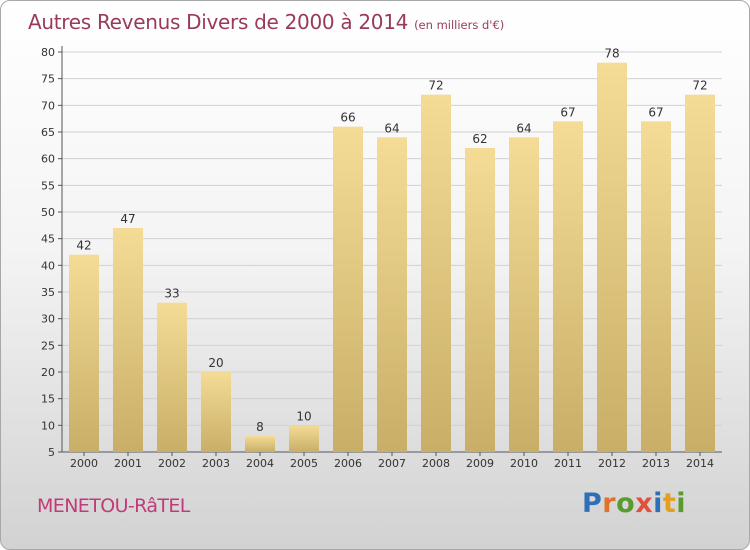 Image resolution: width=750 pixels, height=550 pixels. What do you see at coordinates (392, 463) in the screenshot?
I see `x-tick-label-2007: 2007` at bounding box center [392, 463].